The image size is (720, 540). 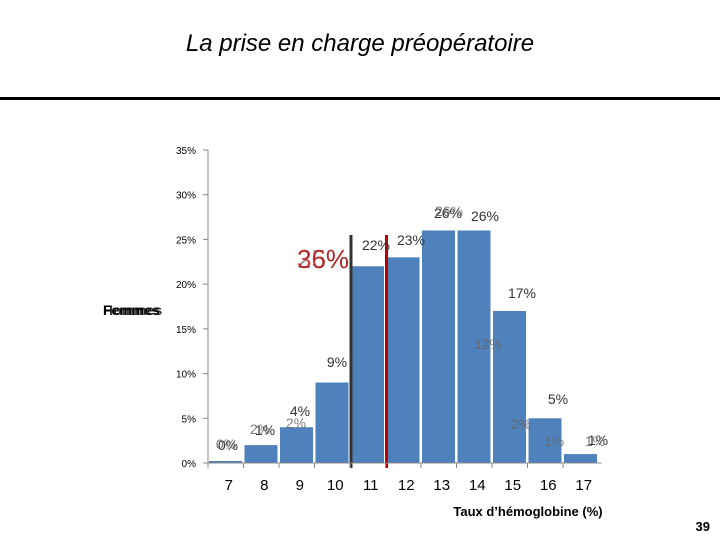 What do you see at coordinates (527, 511) in the screenshot?
I see `x-axis-title: Taux d’hémoglobine (%)` at bounding box center [527, 511].